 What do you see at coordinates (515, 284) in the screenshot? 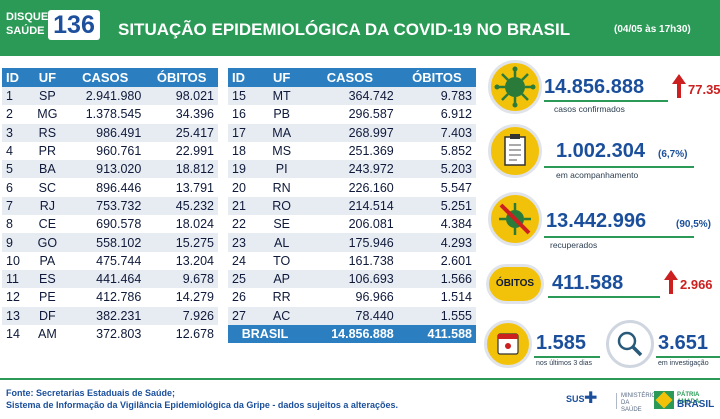
I see `deaths-badge: ÓBITOS` at bounding box center [515, 284].